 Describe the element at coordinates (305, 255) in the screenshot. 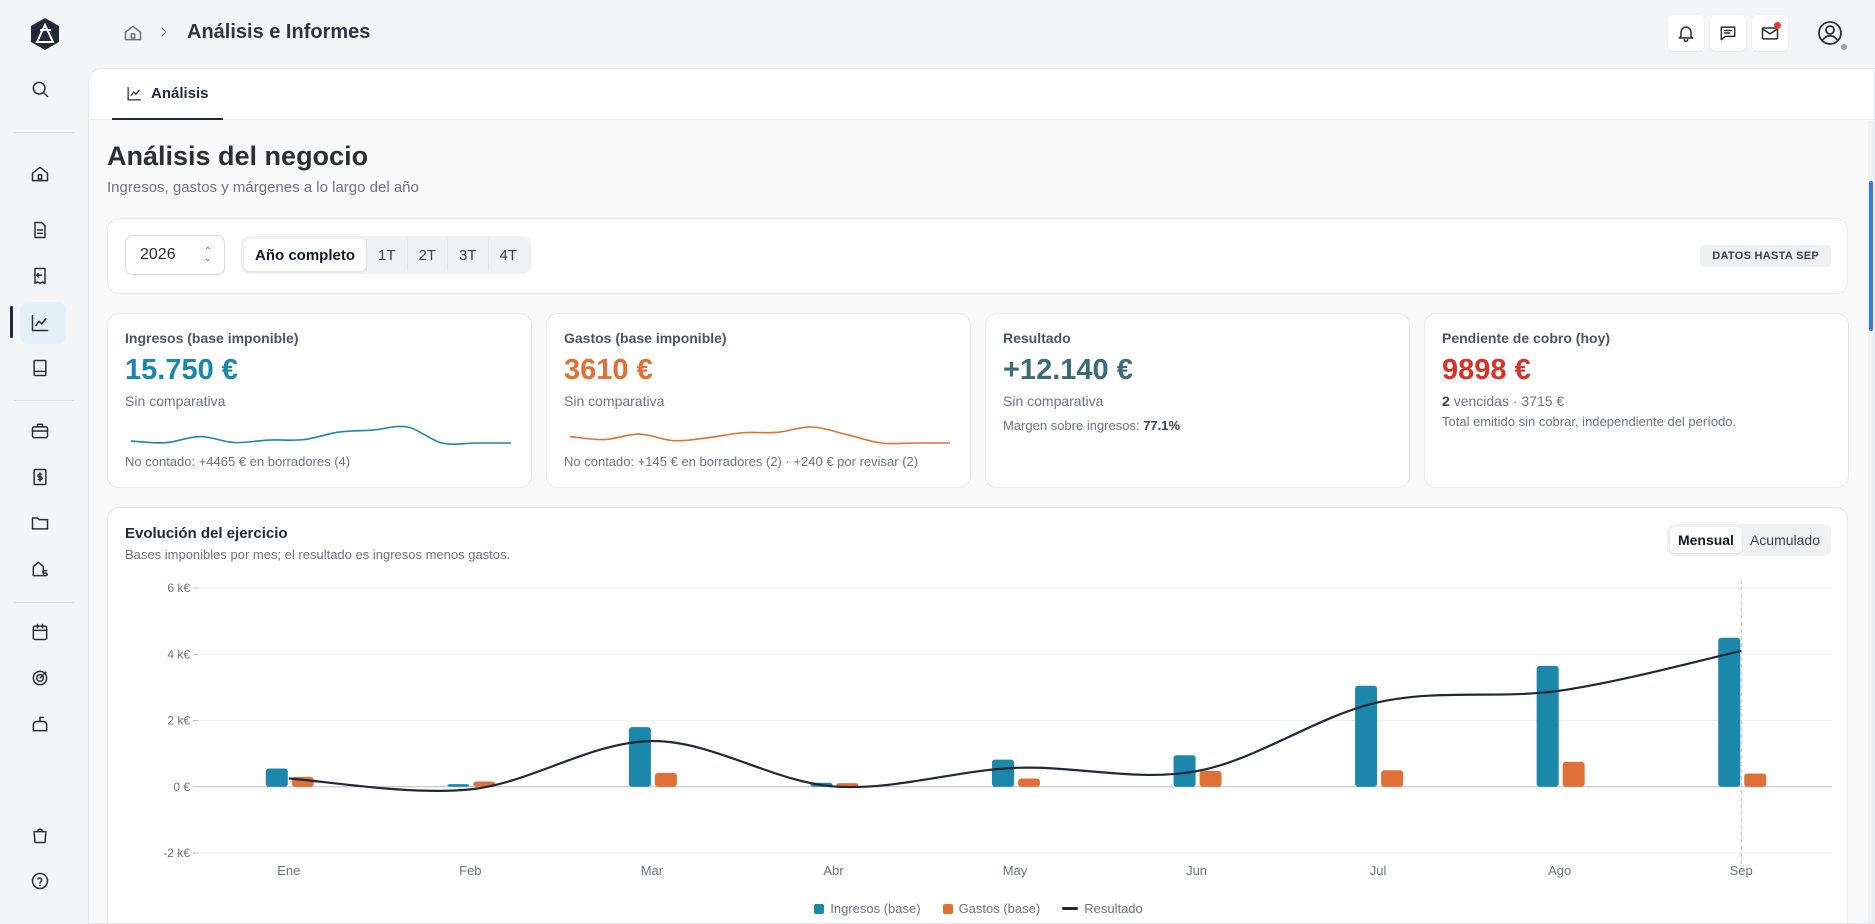

I see `period-full-year: Año completo` at that location.